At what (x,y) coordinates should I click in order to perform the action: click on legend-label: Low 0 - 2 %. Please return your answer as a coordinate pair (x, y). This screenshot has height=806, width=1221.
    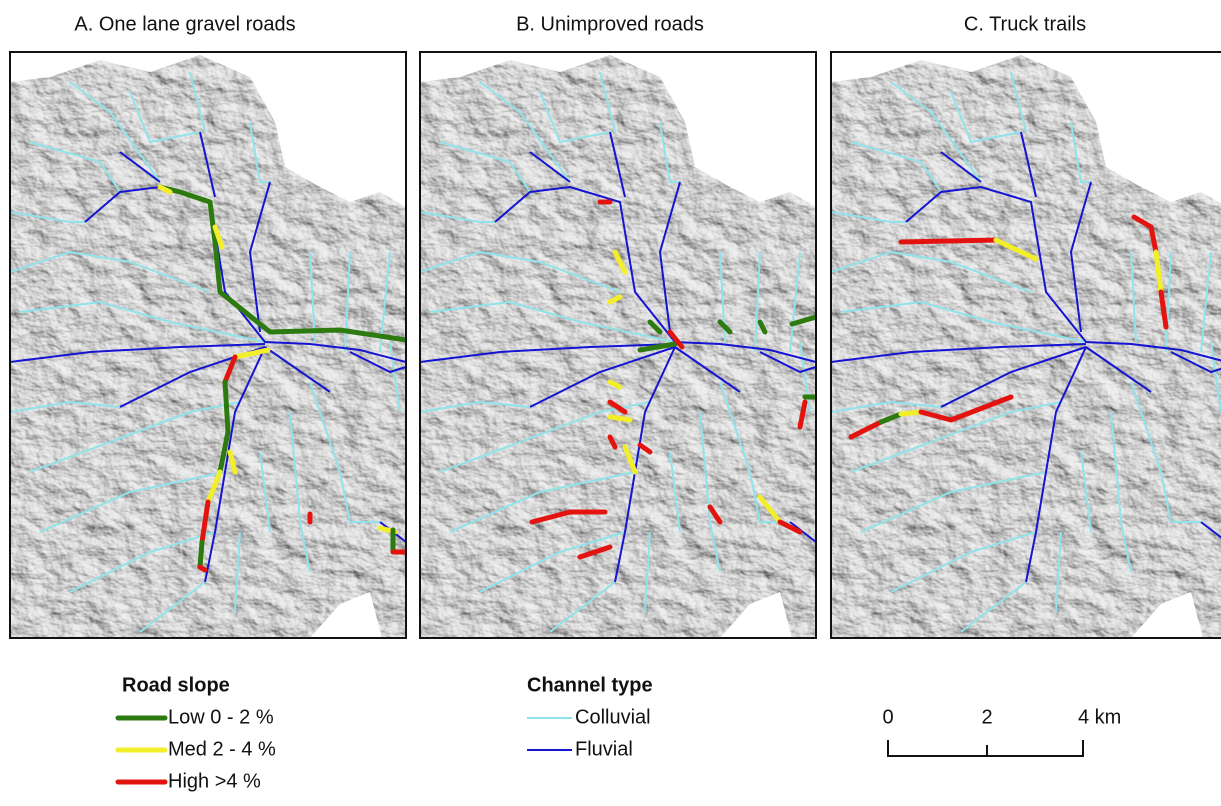
    Looking at the image, I should click on (221, 717).